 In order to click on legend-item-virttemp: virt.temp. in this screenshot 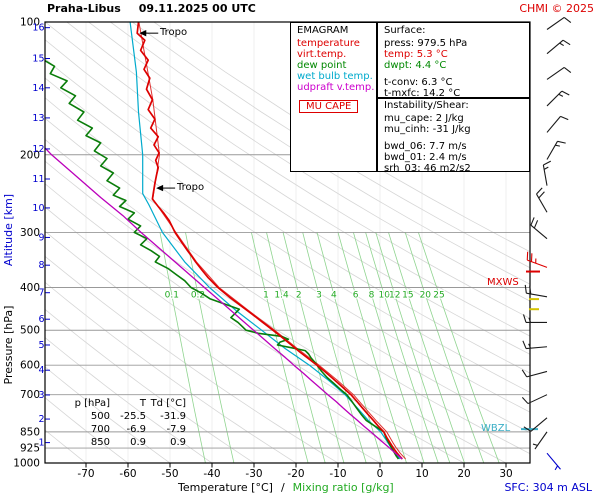, I will do `click(322, 54)`.